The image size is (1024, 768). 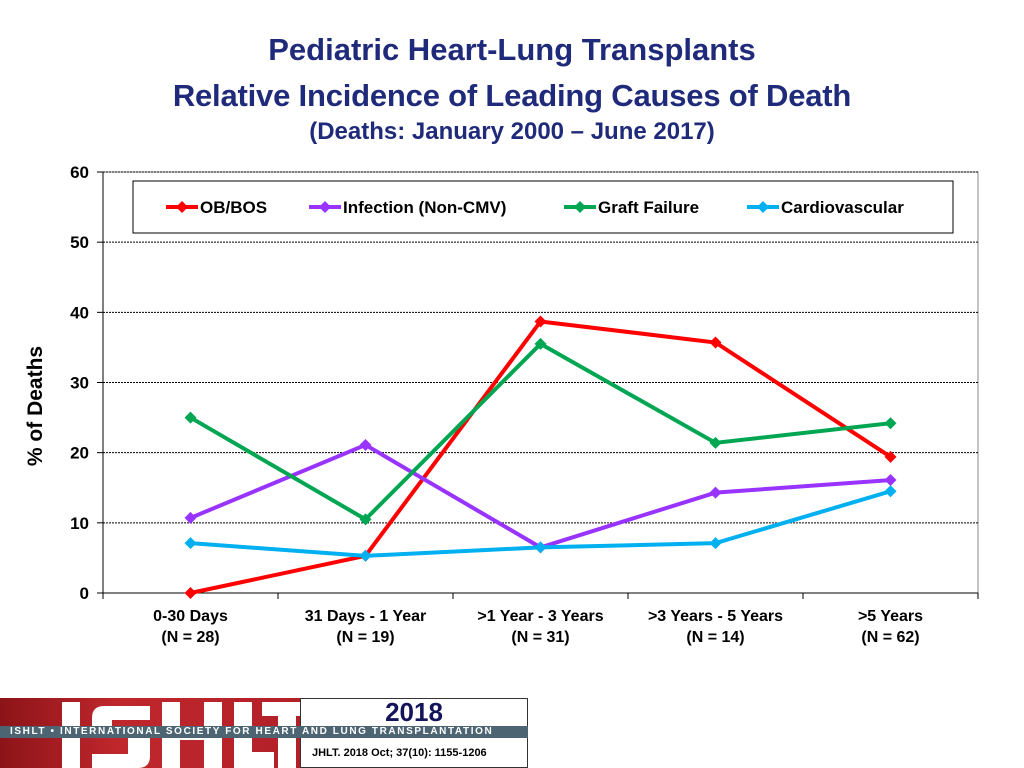 What do you see at coordinates (424, 207) in the screenshot?
I see `legend-label: Infection (Non-CMV)` at bounding box center [424, 207].